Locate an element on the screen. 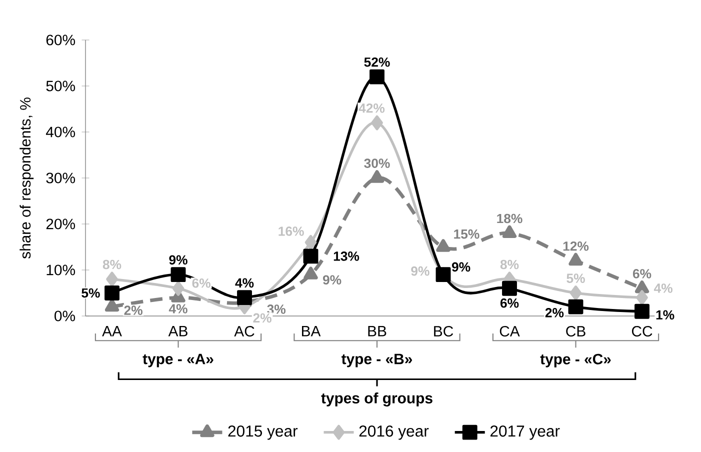 The image size is (701, 452). text: type - «C» is located at coordinates (575, 361).